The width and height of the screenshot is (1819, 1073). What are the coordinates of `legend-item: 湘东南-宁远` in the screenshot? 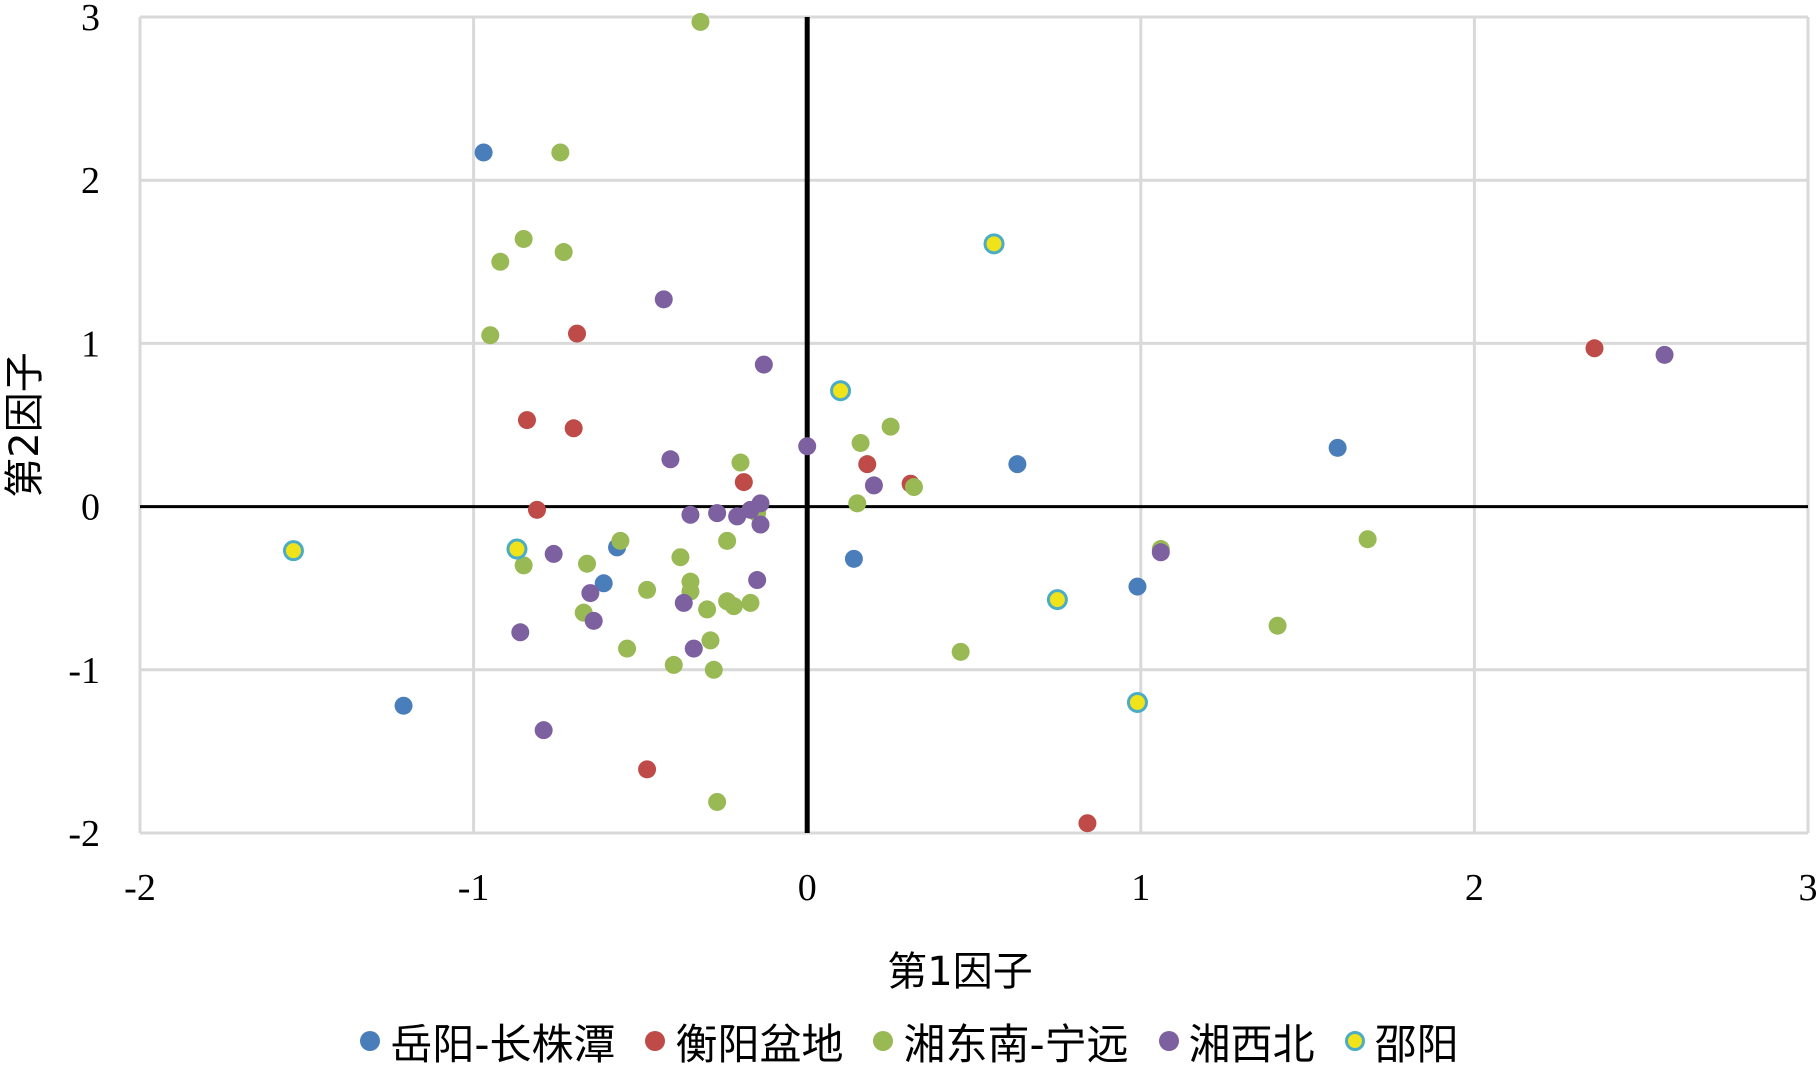 It's located at (1001, 1041).